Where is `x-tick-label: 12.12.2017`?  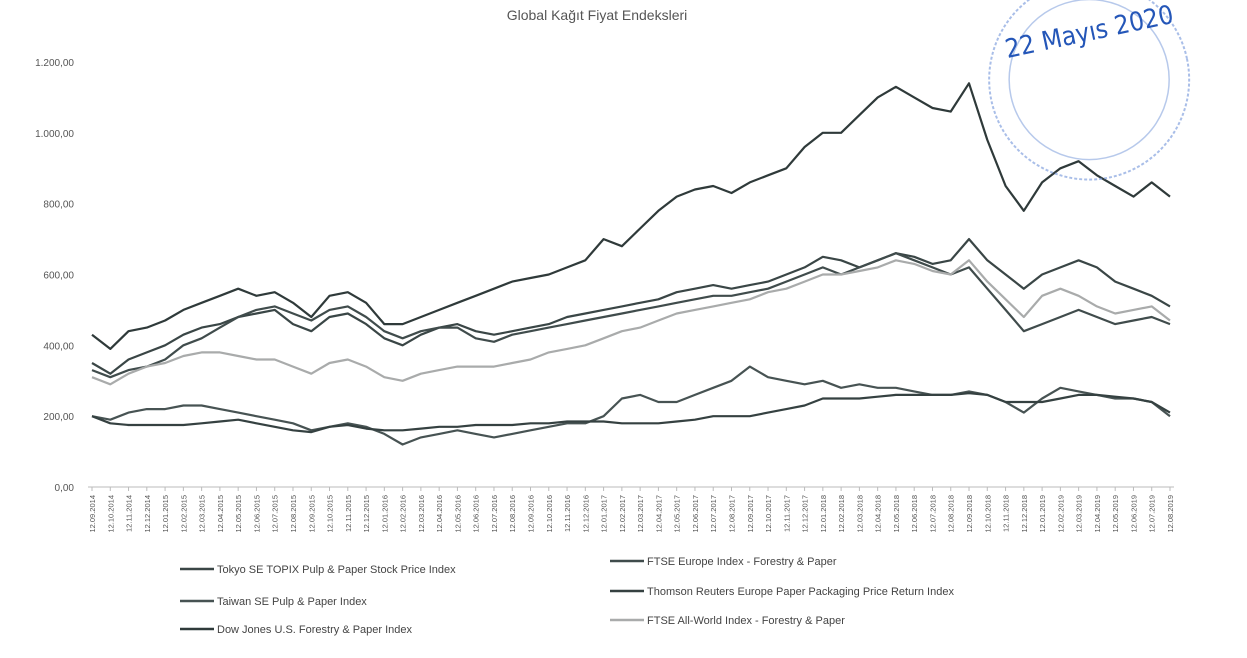
x-tick-label: 12.12.2017 is located at coordinates (805, 514).